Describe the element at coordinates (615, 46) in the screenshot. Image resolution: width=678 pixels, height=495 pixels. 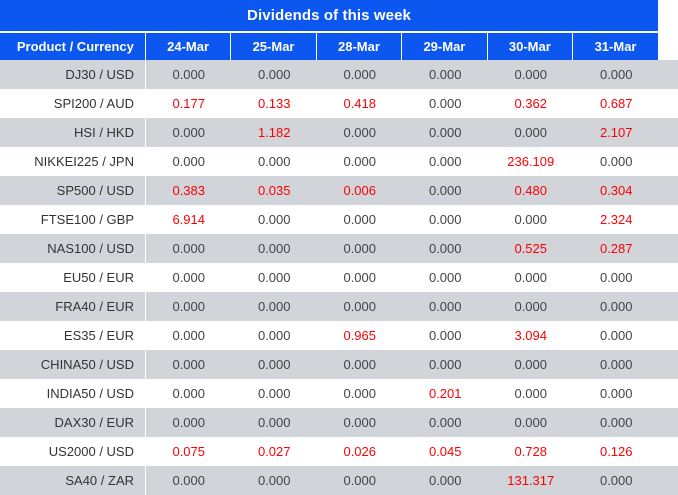
I see `column-header-date-6: 31-Mar` at that location.